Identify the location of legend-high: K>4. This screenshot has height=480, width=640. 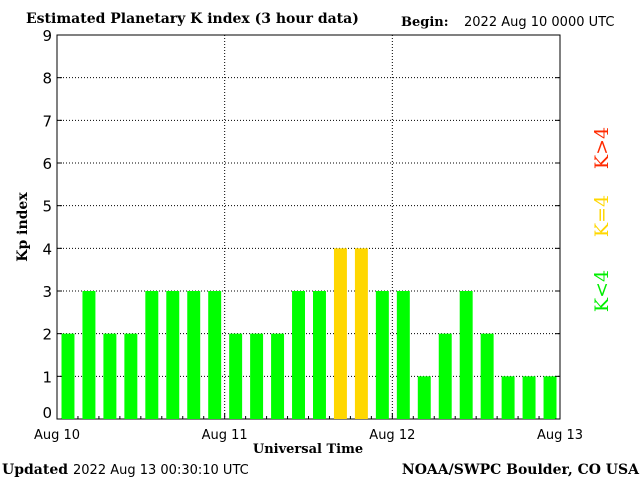
(602, 148).